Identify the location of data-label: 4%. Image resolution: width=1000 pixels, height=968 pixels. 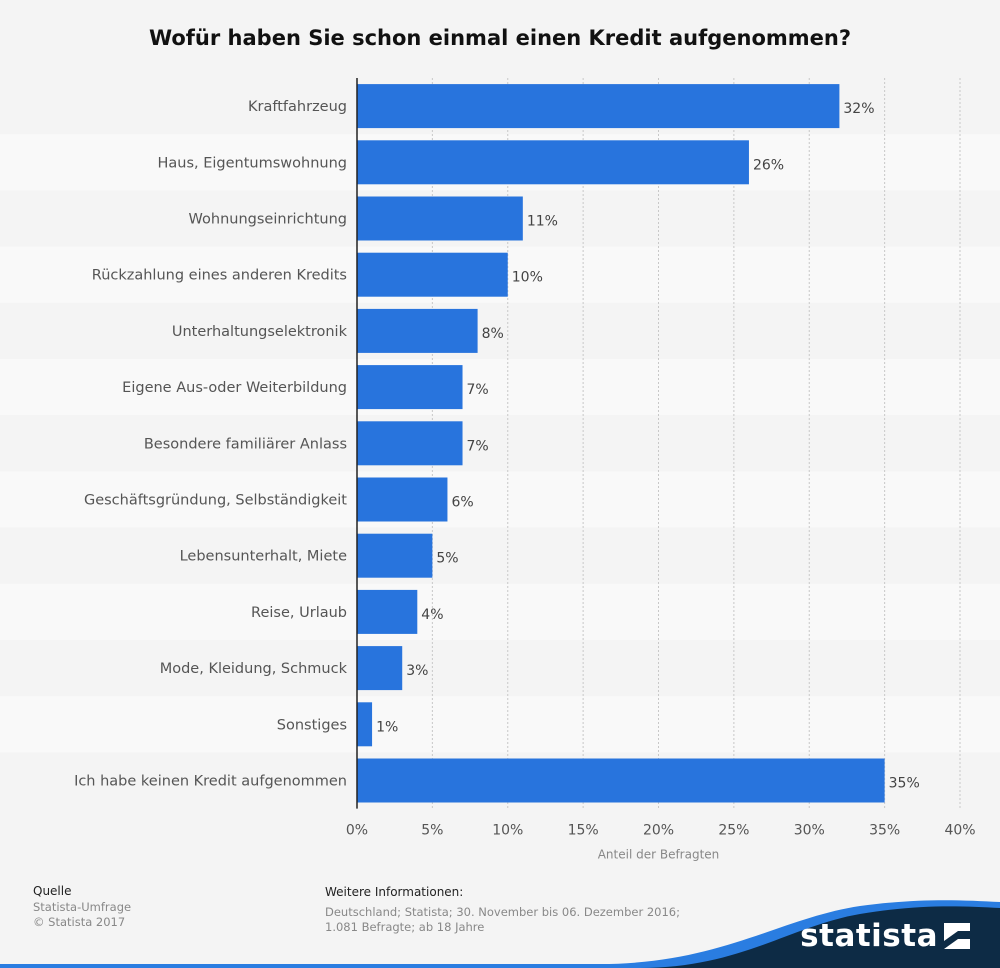
(432, 615).